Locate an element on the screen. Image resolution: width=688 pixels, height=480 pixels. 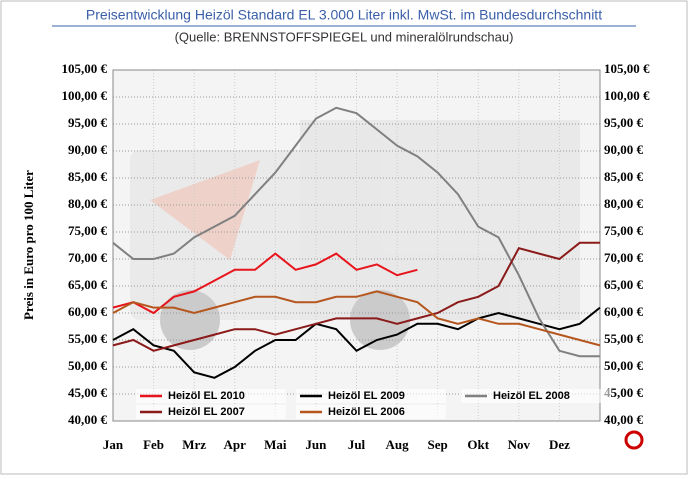
x-tick-label: Jan is located at coordinates (113, 444).